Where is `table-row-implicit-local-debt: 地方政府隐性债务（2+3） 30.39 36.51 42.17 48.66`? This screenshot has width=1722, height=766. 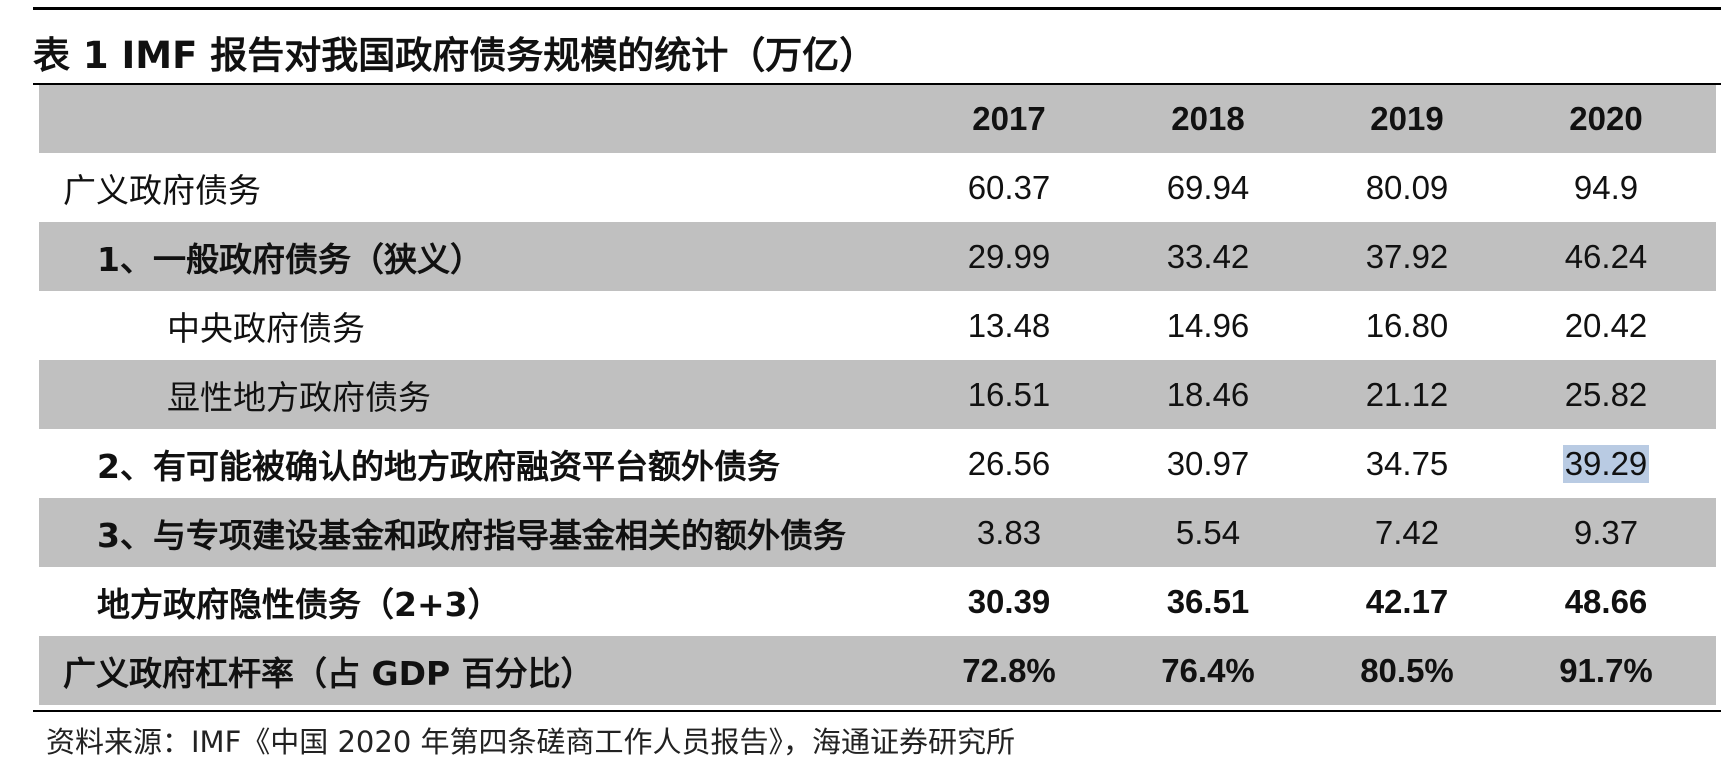
table-row-implicit-local-debt: 地方政府隐性债务（2+3） 30.39 36.51 42.17 48.66 is located at coordinates (877, 601).